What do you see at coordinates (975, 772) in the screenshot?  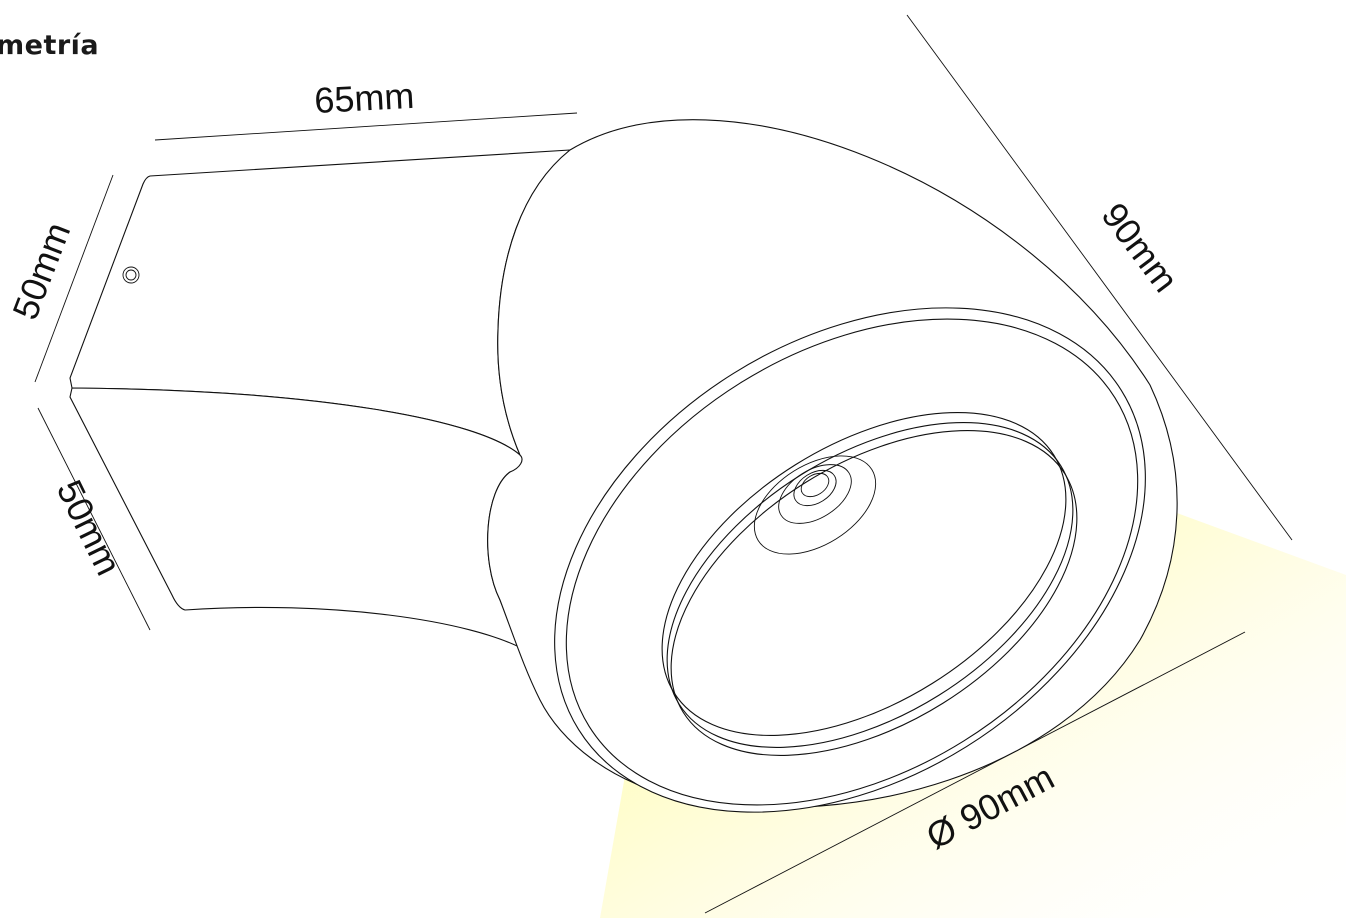 I see `dim-line-diameter` at bounding box center [975, 772].